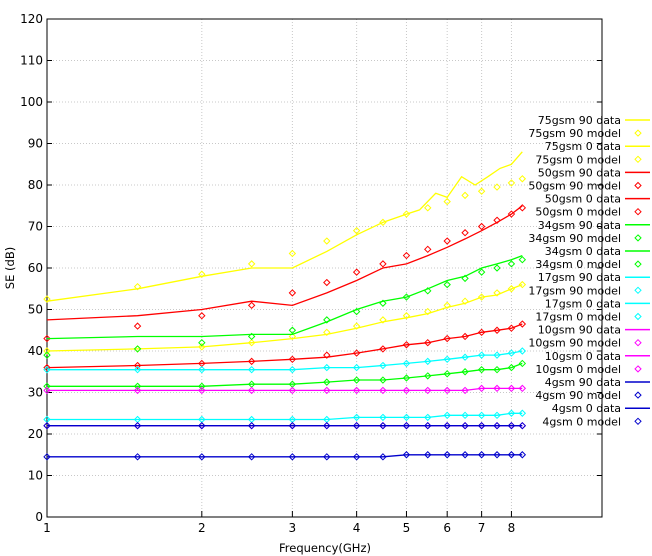 The height and width of the screenshot is (556, 652). Describe the element at coordinates (586, 408) in the screenshot. I see `legend-label: 4gsm 0 data` at that location.